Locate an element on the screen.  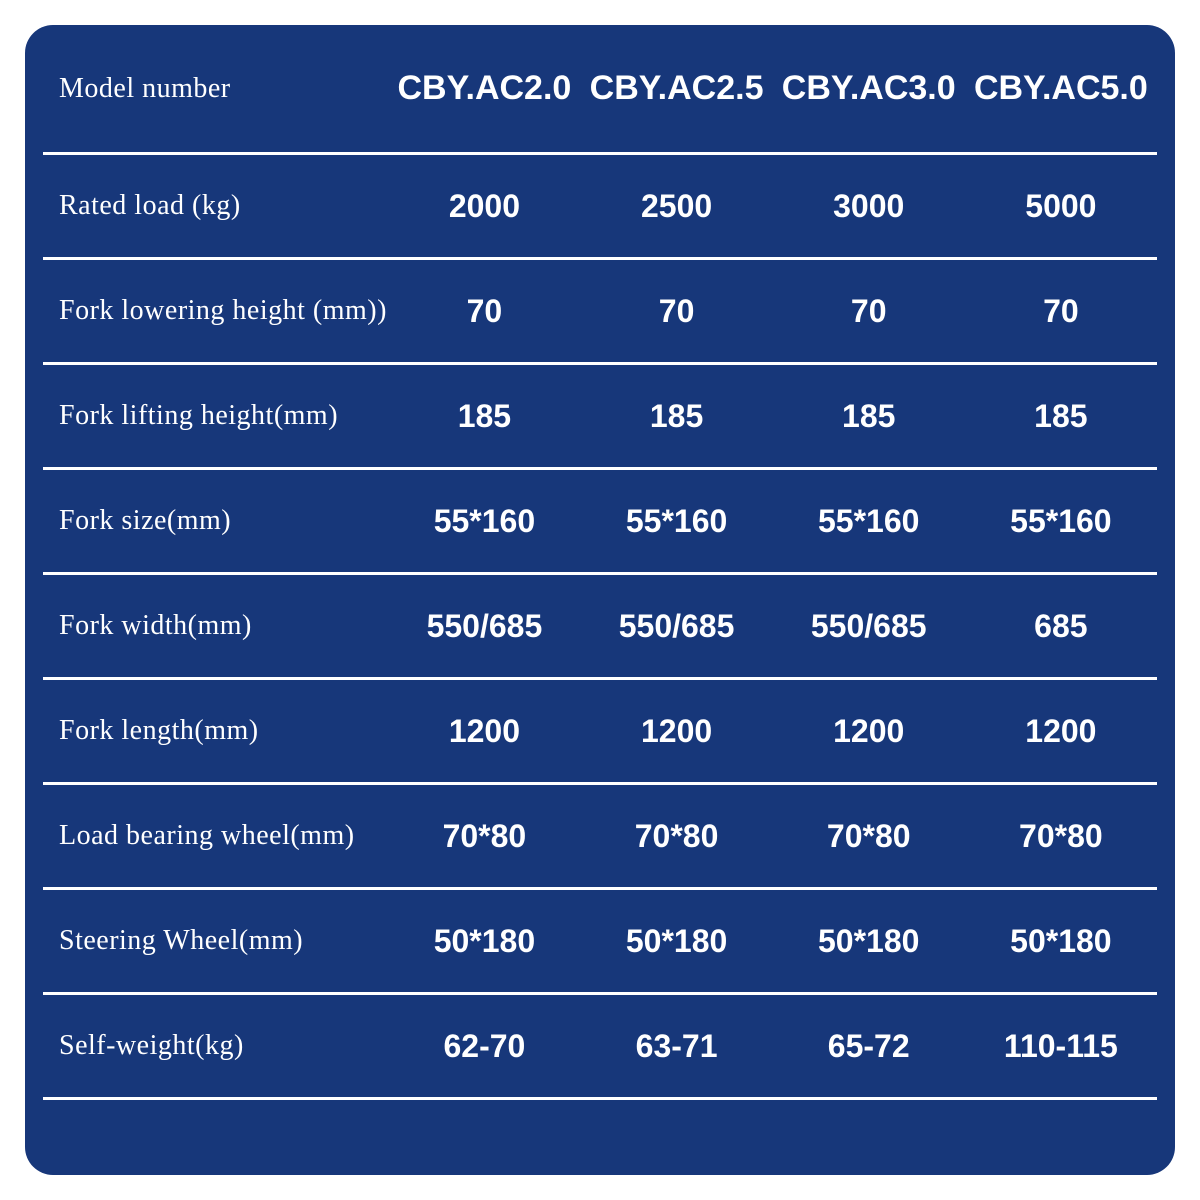
row-label: Rated load (kg) is located at coordinates (150, 205).